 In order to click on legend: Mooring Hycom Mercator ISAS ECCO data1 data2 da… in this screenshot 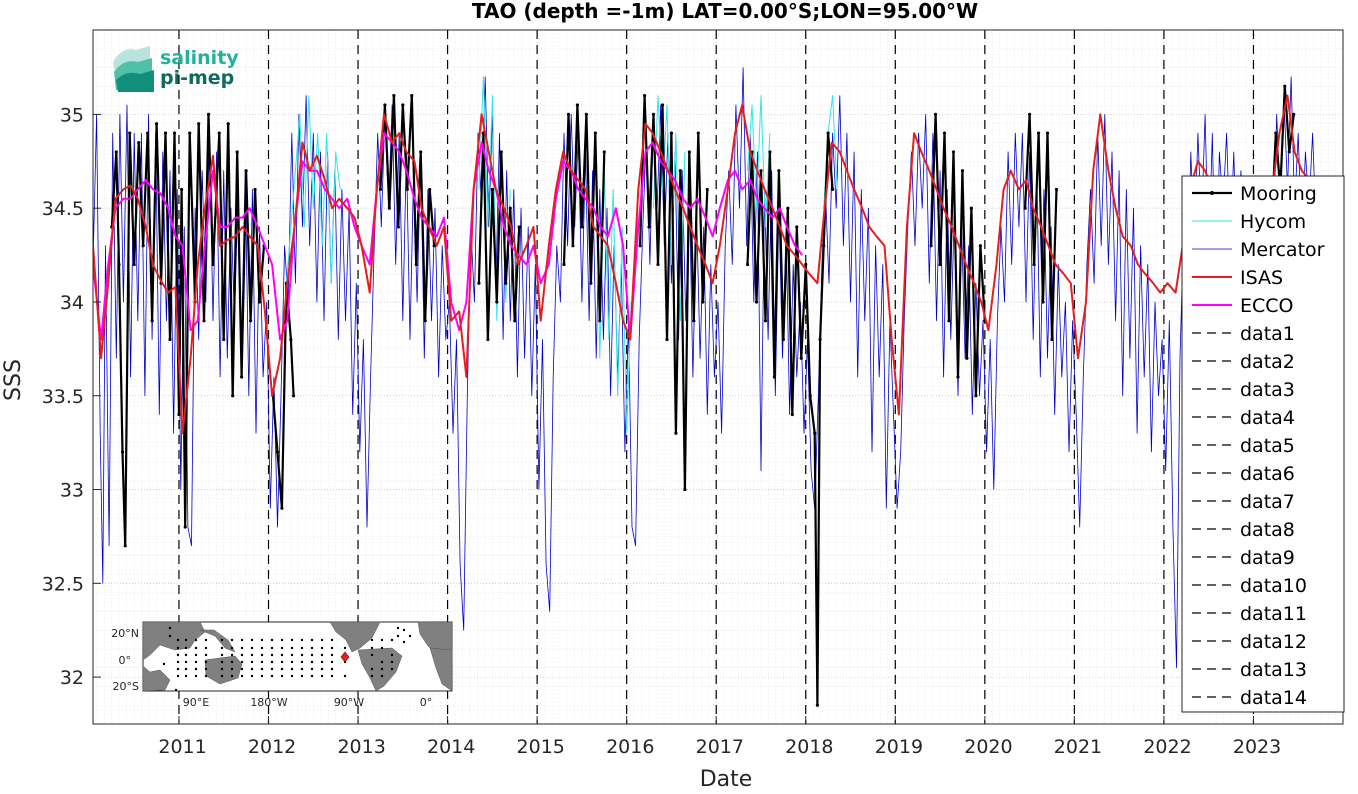, I will do `click(1263, 444)`.